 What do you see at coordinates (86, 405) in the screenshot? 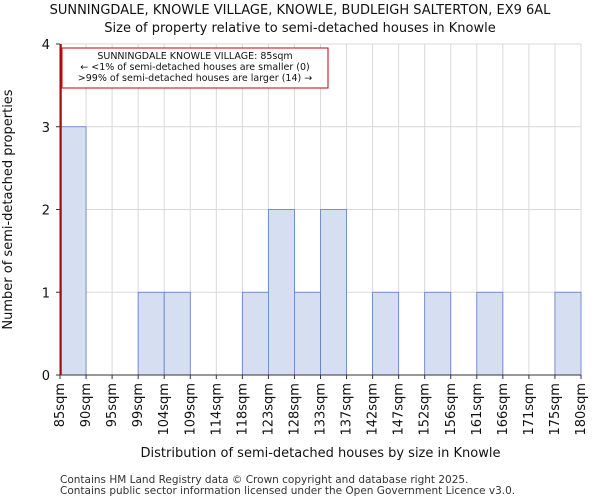
I see `x-tick-label: 90sqm` at bounding box center [86, 405].